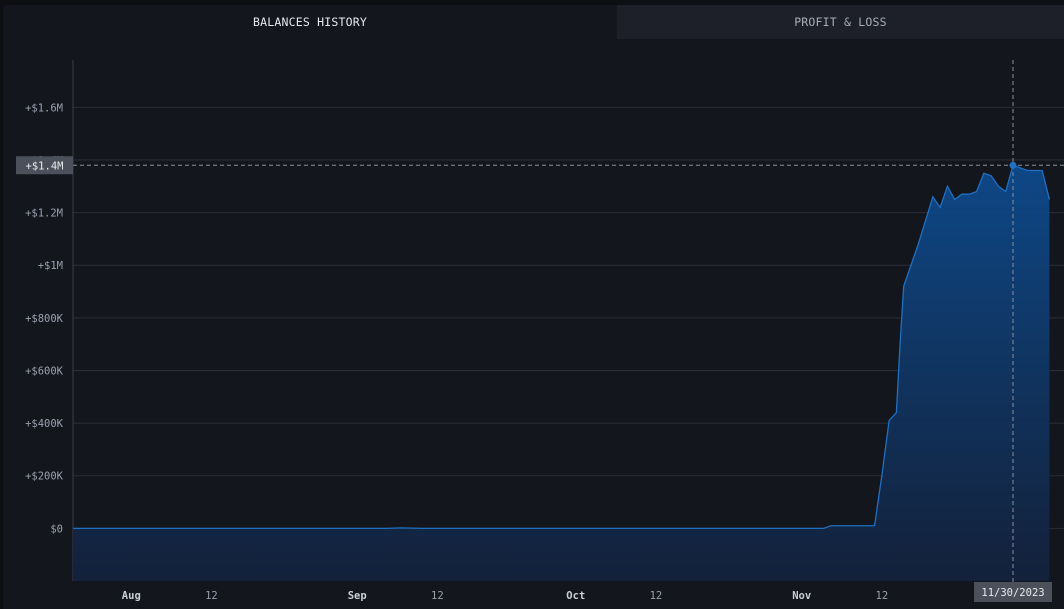 The height and width of the screenshot is (609, 1064). I want to click on y-tick-label: +$400K, so click(44, 424).